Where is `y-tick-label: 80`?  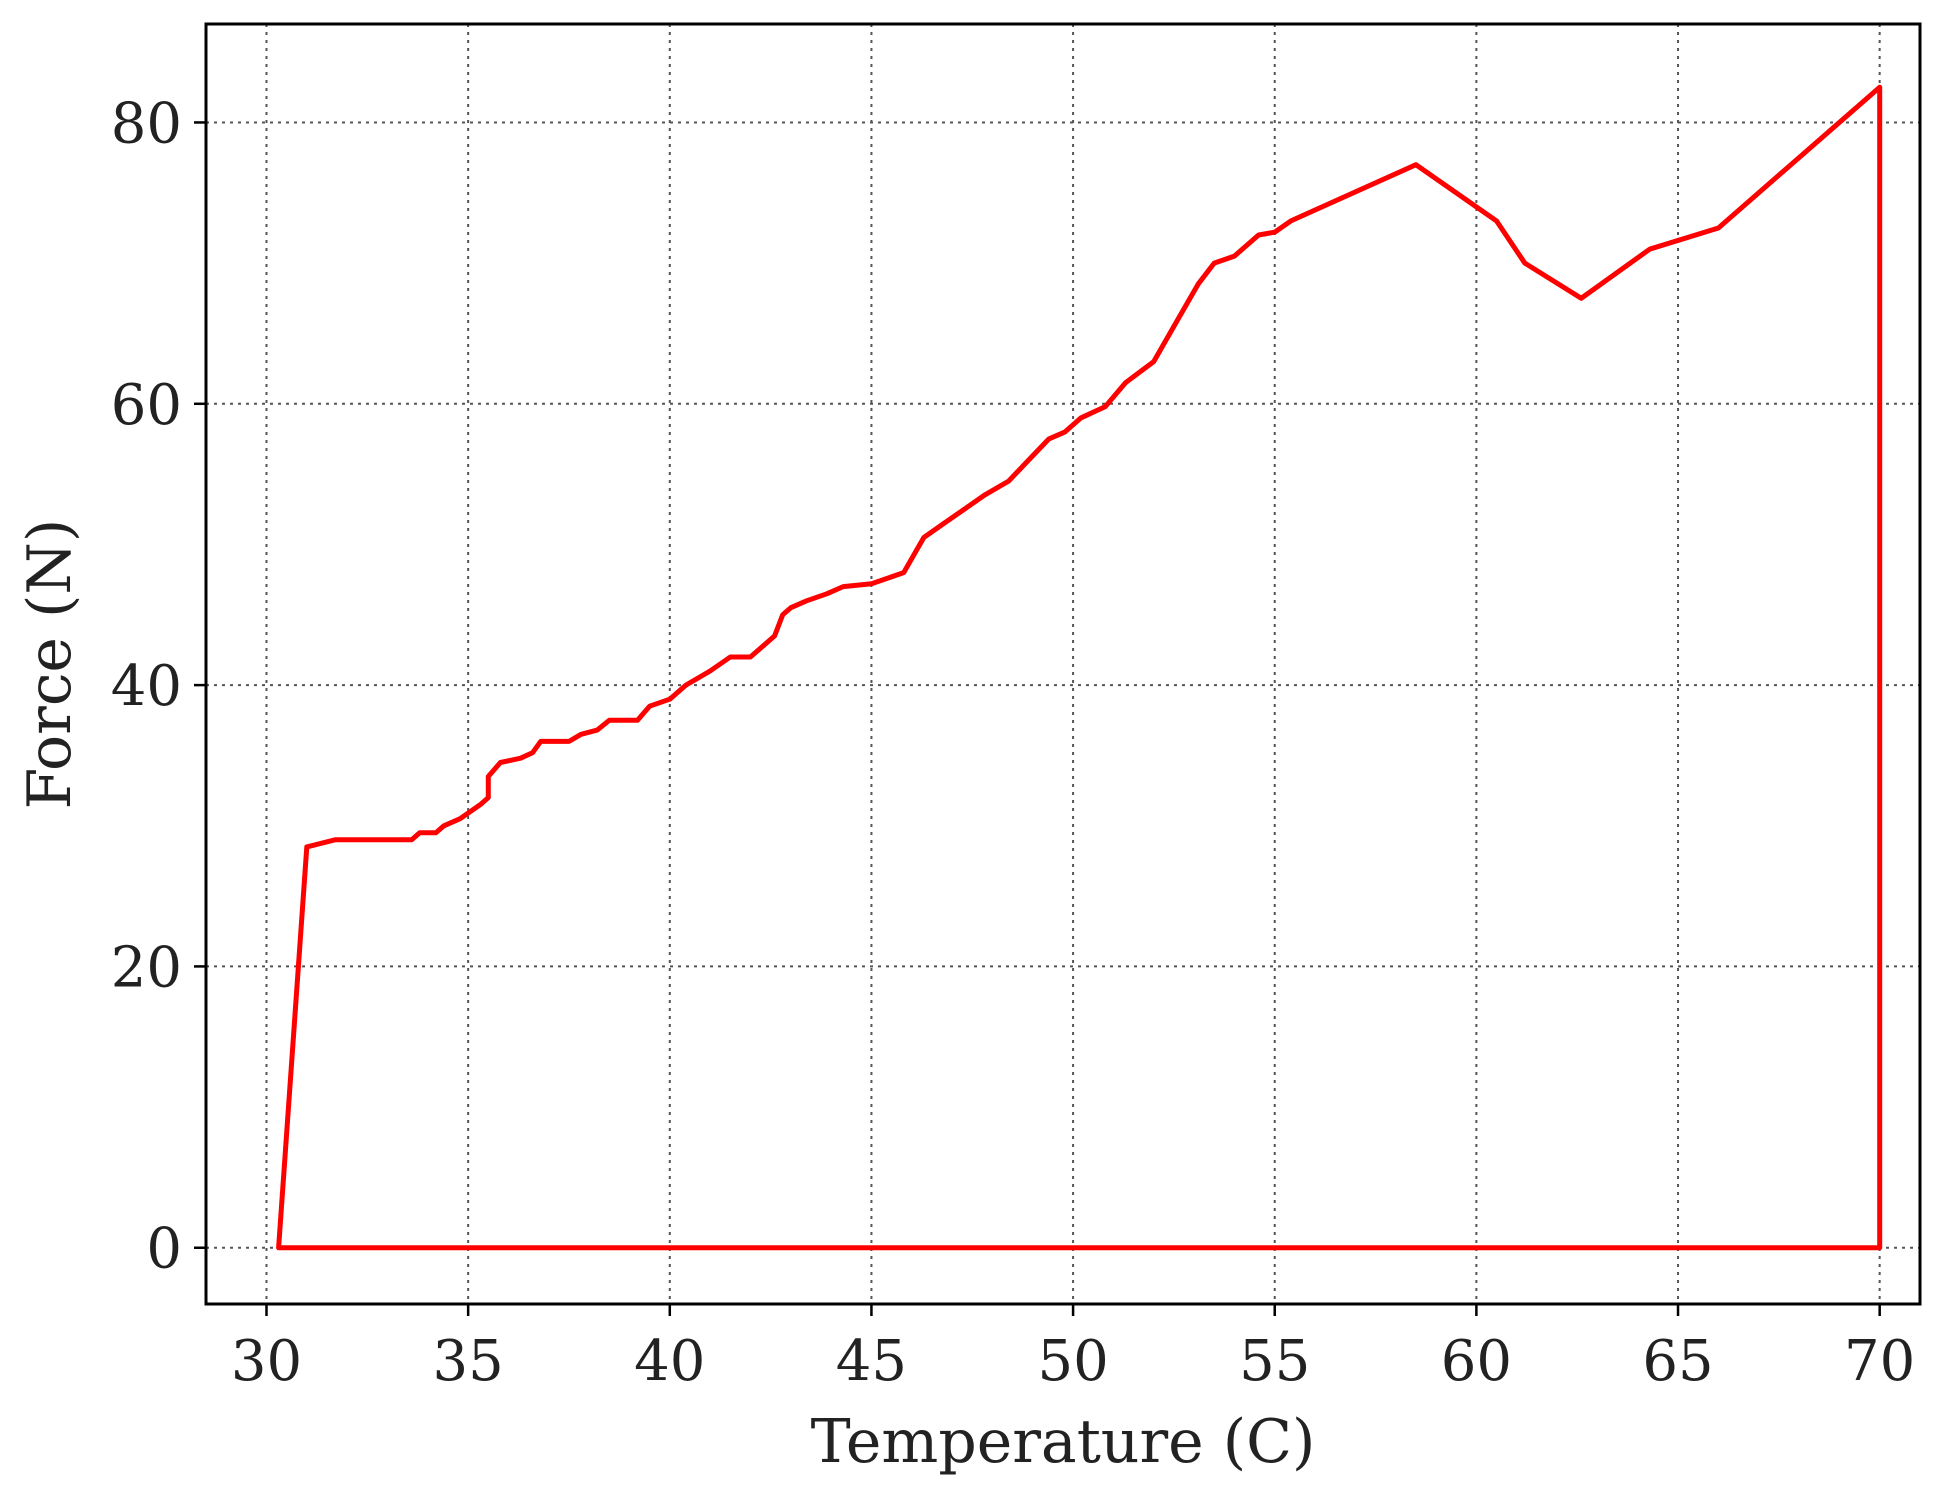
y-tick-label: 80 is located at coordinates (146, 123).